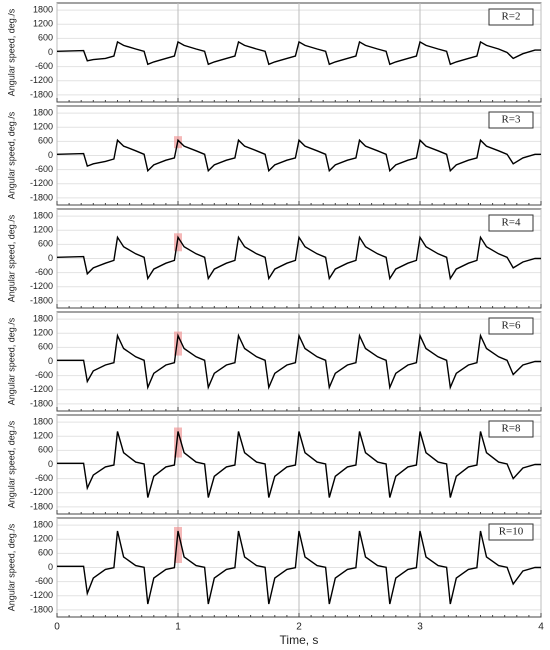 The width and height of the screenshot is (550, 650). I want to click on annotation: R=8, so click(511, 429).